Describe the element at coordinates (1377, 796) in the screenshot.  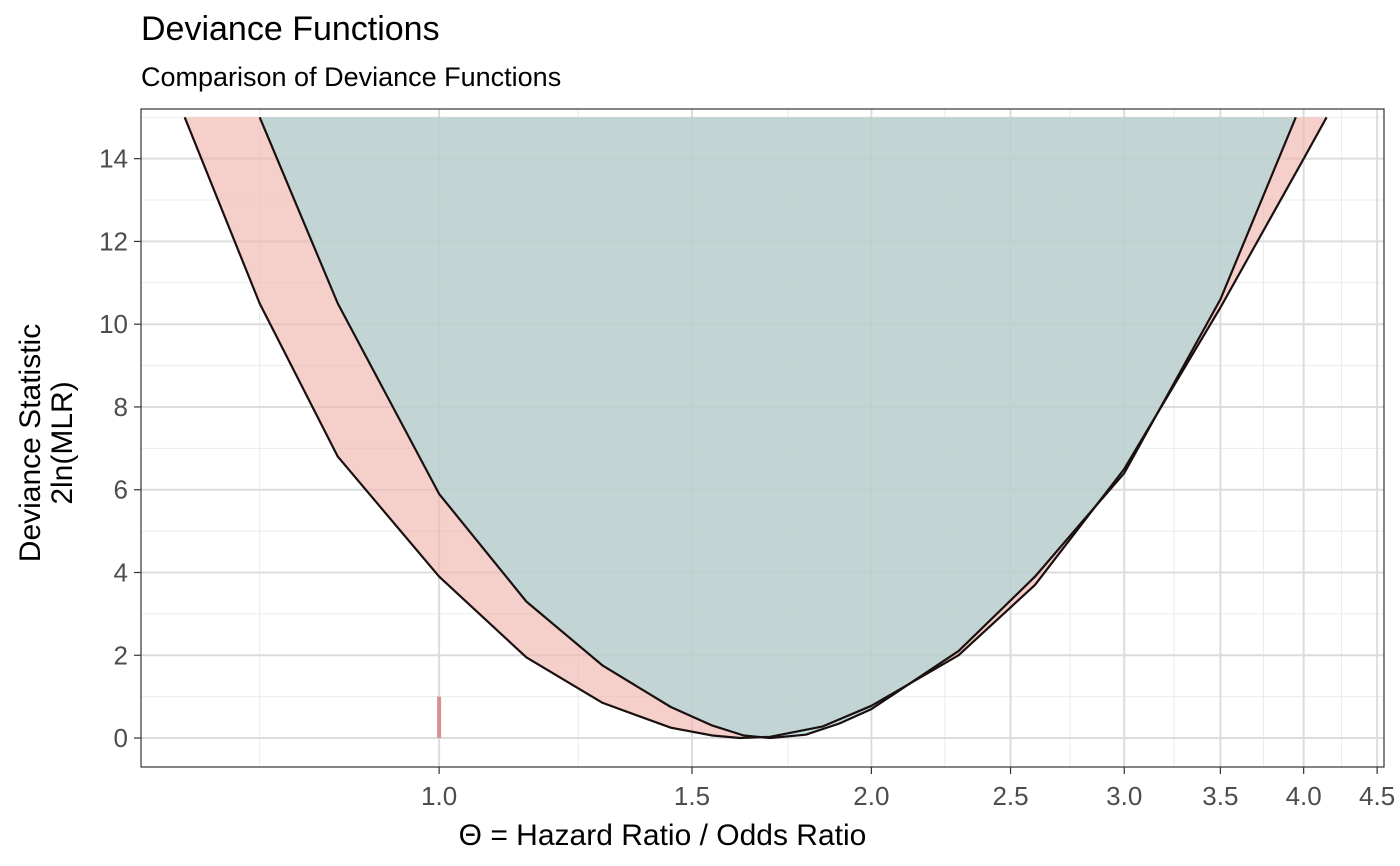
I see `x-tick-label: 4.5` at that location.